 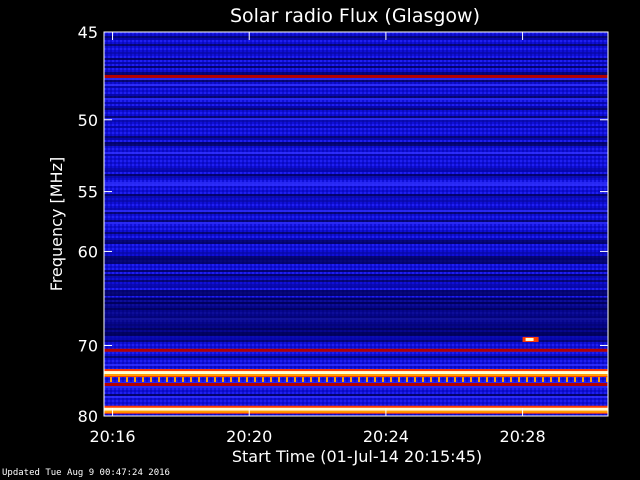 What do you see at coordinates (356, 316) in the screenshot?
I see `dark-region` at bounding box center [356, 316].